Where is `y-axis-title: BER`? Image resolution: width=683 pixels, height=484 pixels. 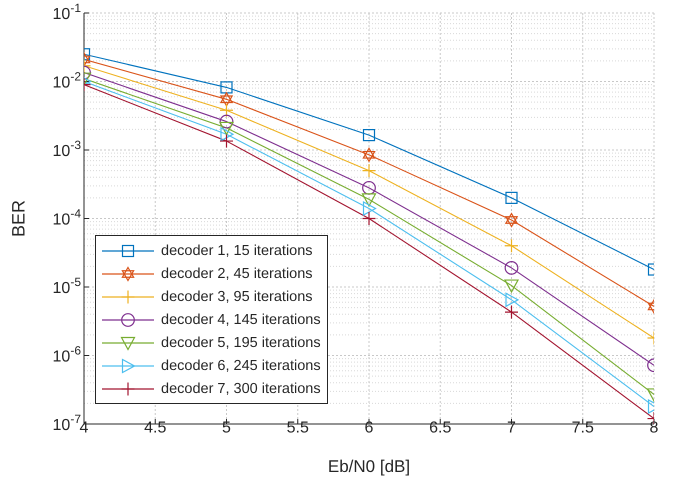 y-axis-title: BER is located at coordinates (18, 219).